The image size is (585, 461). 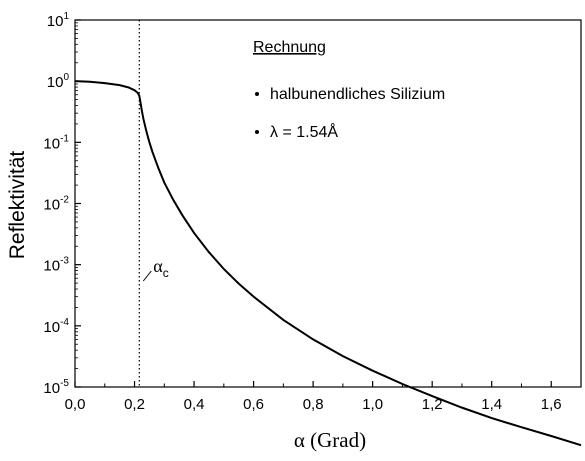 I want to click on critical-angle-label: αc, so click(x=160, y=268).